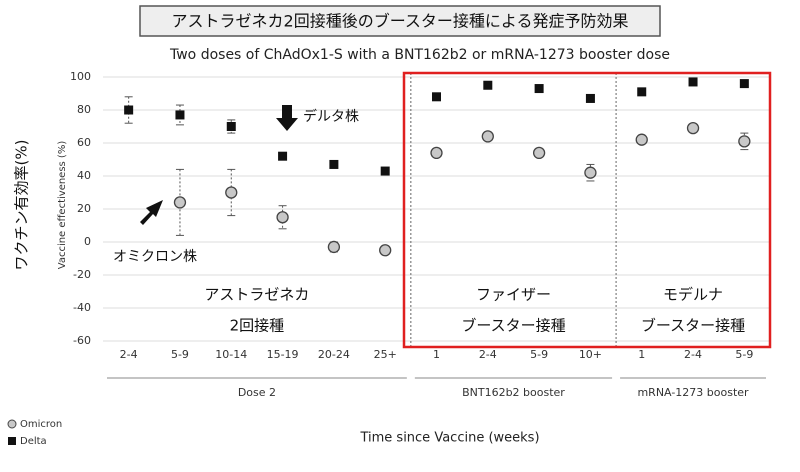  What do you see at coordinates (84, 175) in the screenshot?
I see `y-tick-label: 40` at bounding box center [84, 175].